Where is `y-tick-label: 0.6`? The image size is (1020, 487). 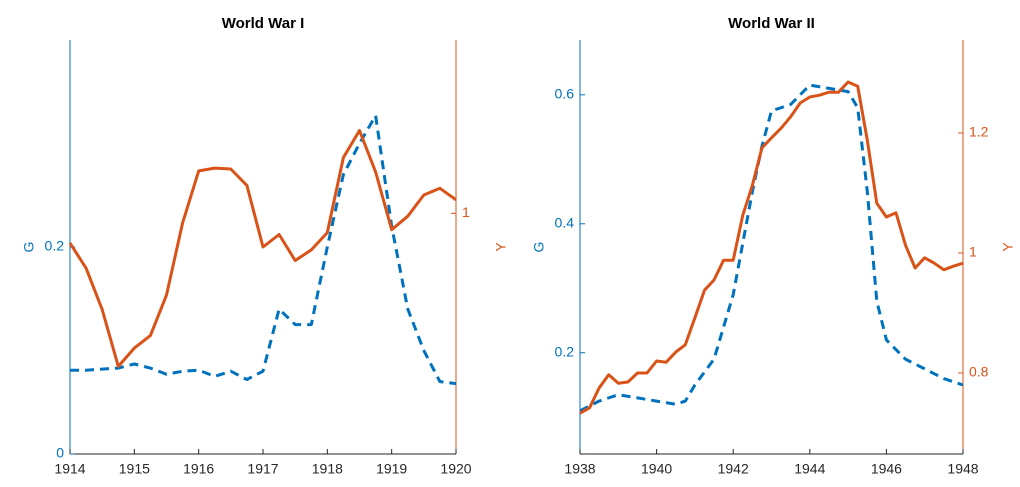 y-tick-label: 0.6 is located at coordinates (565, 94).